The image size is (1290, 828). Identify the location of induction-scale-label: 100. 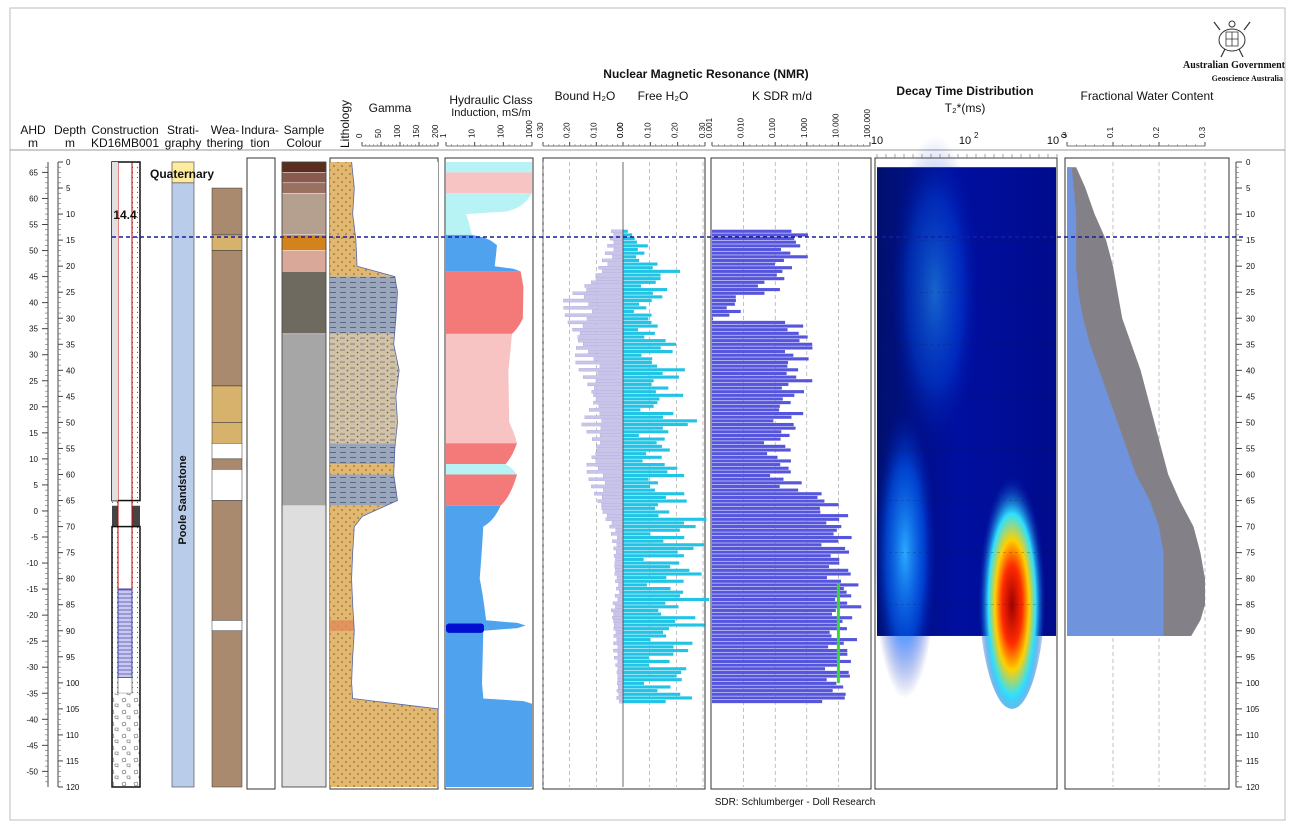
(500, 131).